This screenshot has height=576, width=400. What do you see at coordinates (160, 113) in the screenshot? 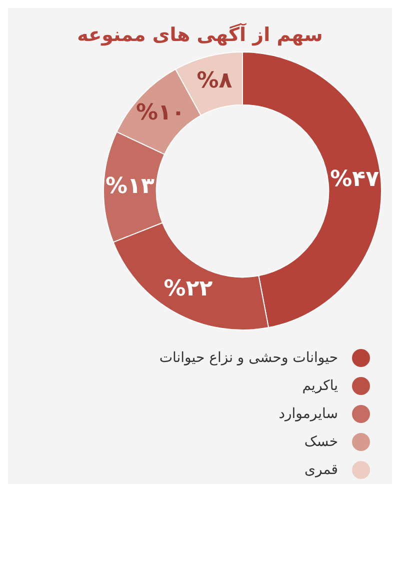
I see `data-label: %۱۰` at bounding box center [160, 113].